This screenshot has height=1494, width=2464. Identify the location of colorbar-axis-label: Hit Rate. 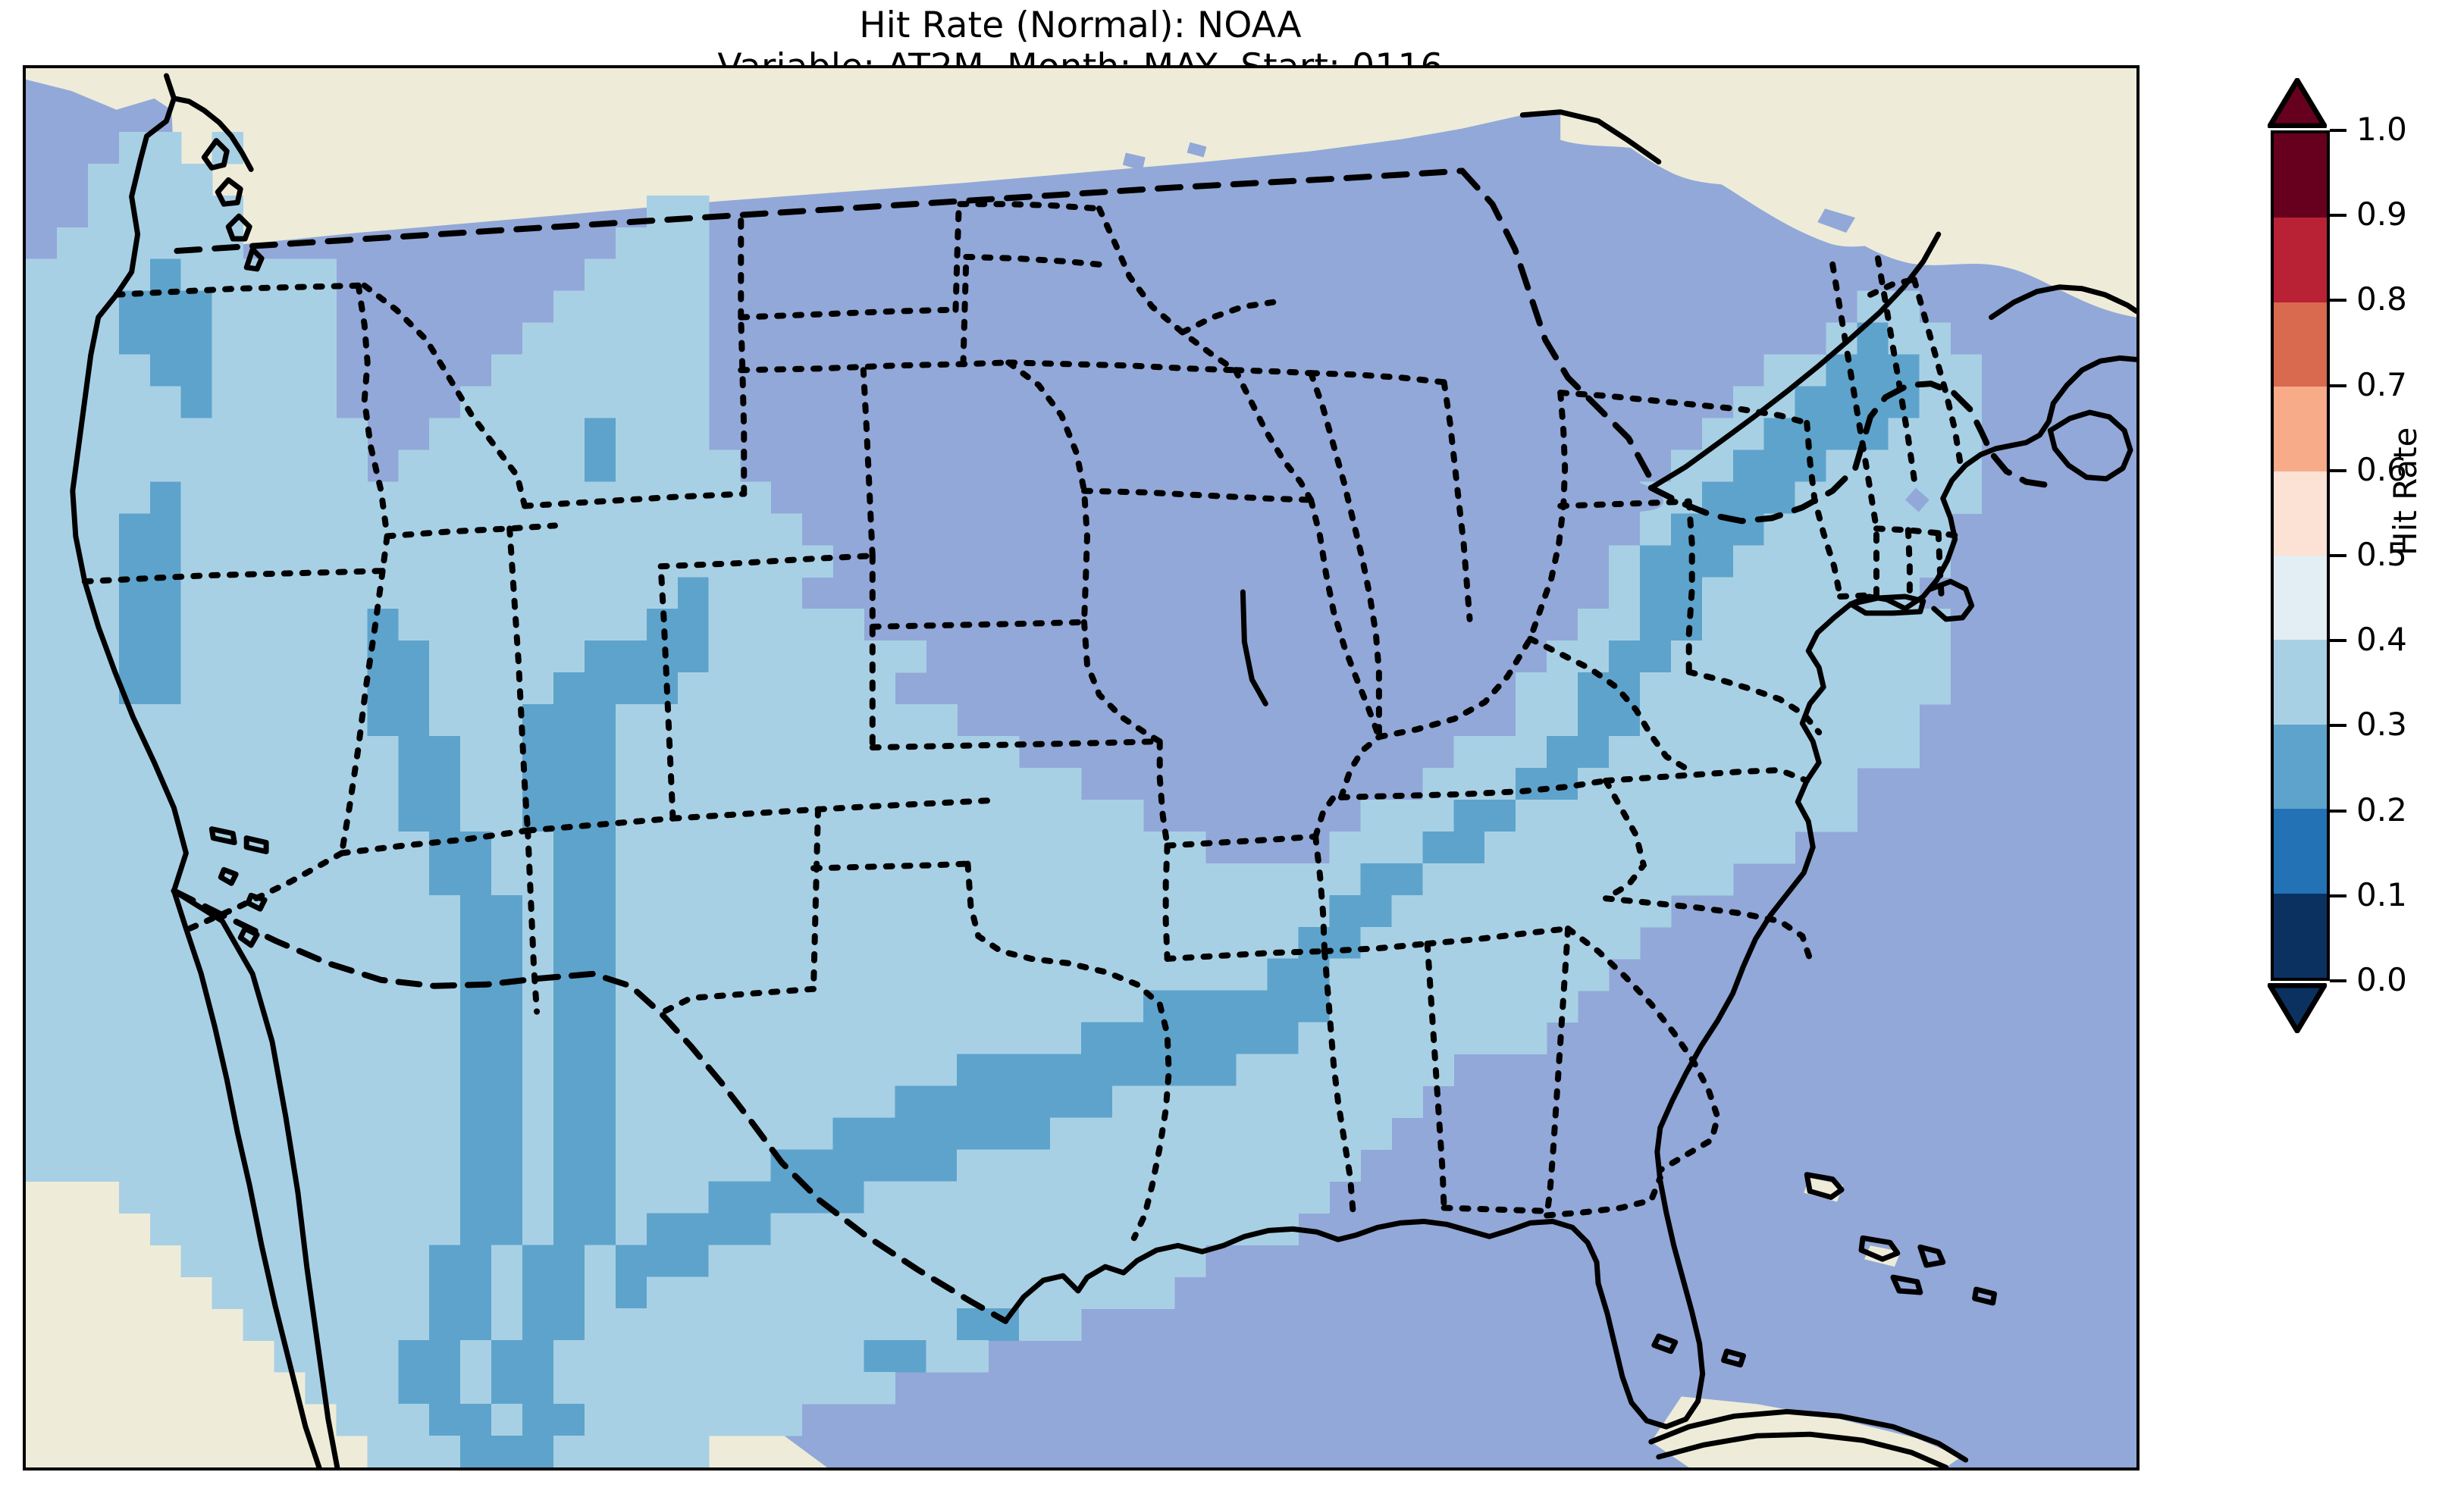
(2405, 491).